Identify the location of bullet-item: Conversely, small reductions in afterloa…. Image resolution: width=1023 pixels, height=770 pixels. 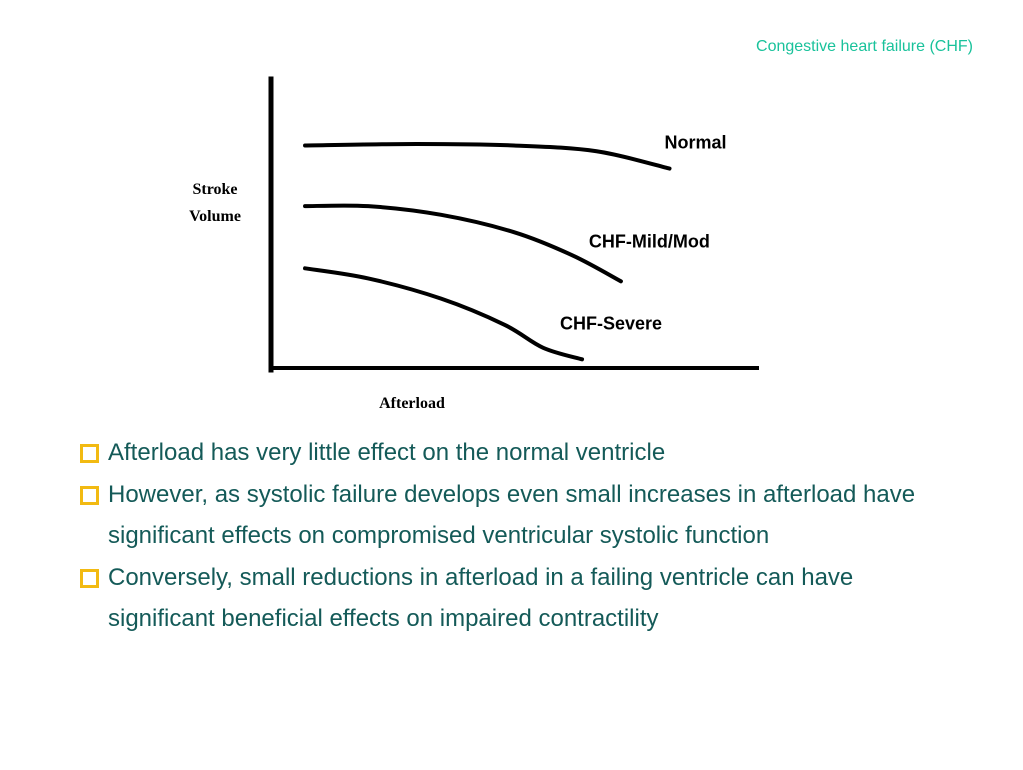
(518, 598).